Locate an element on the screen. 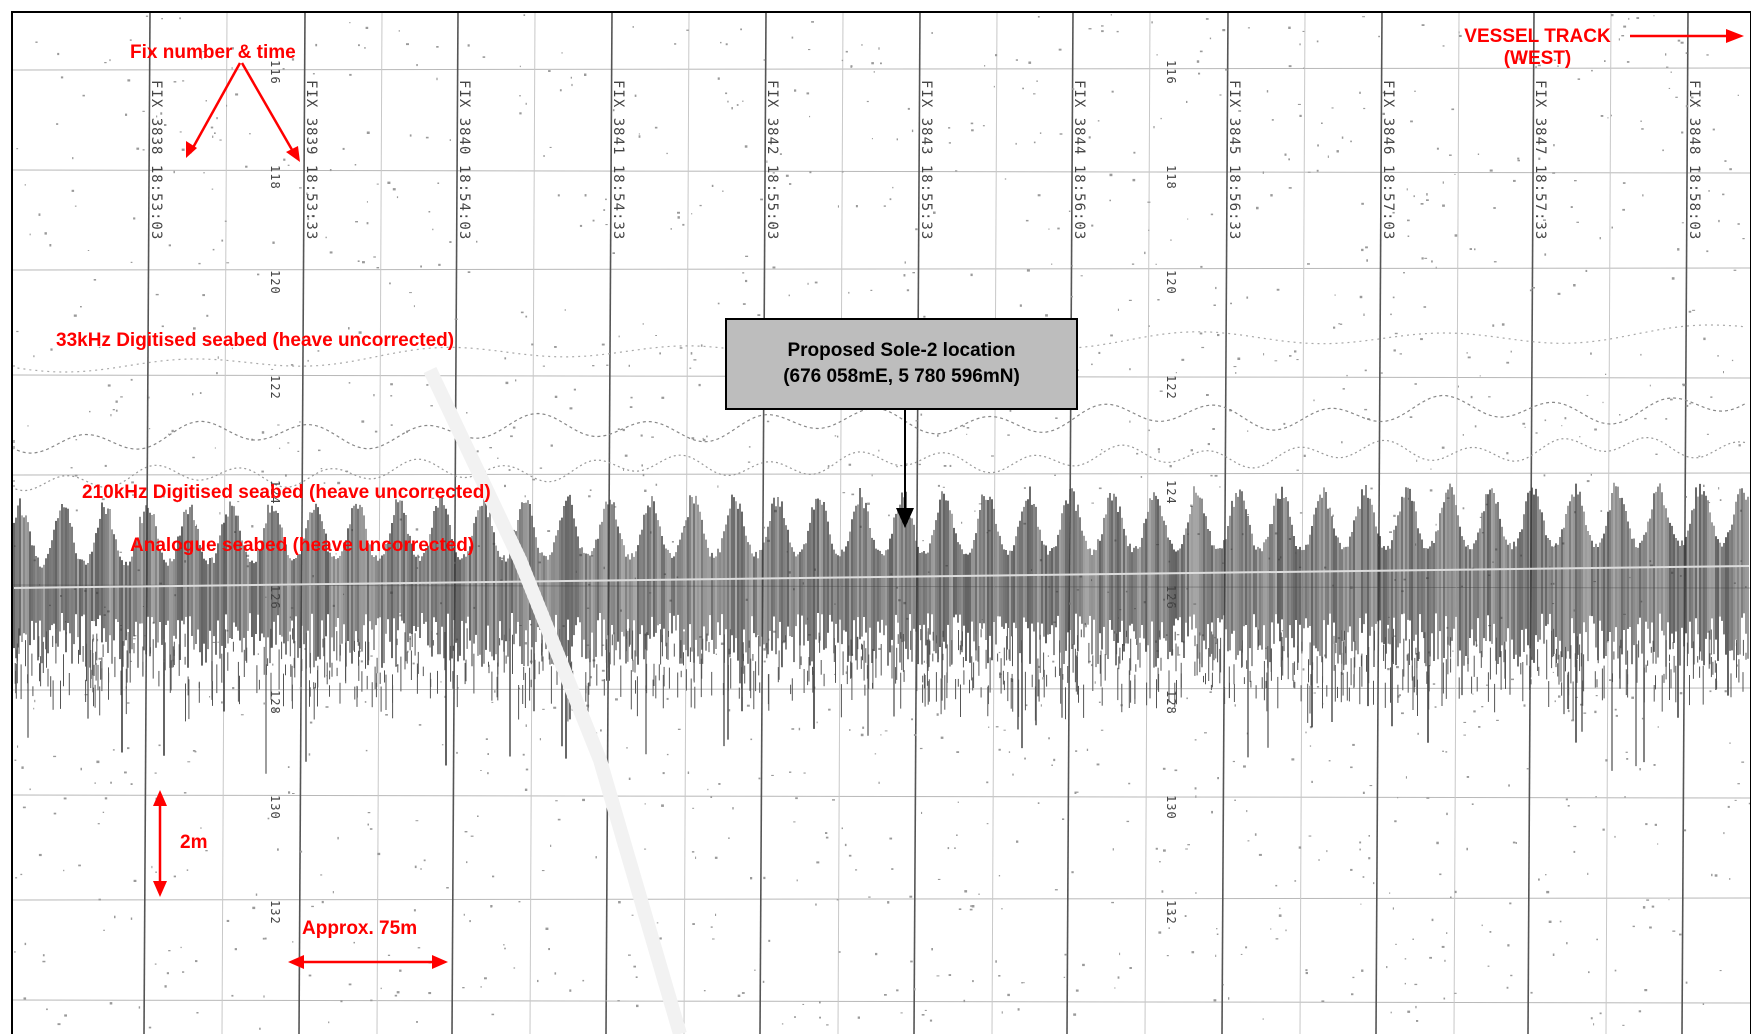  grid-line-horizontal is located at coordinates (881, 269).